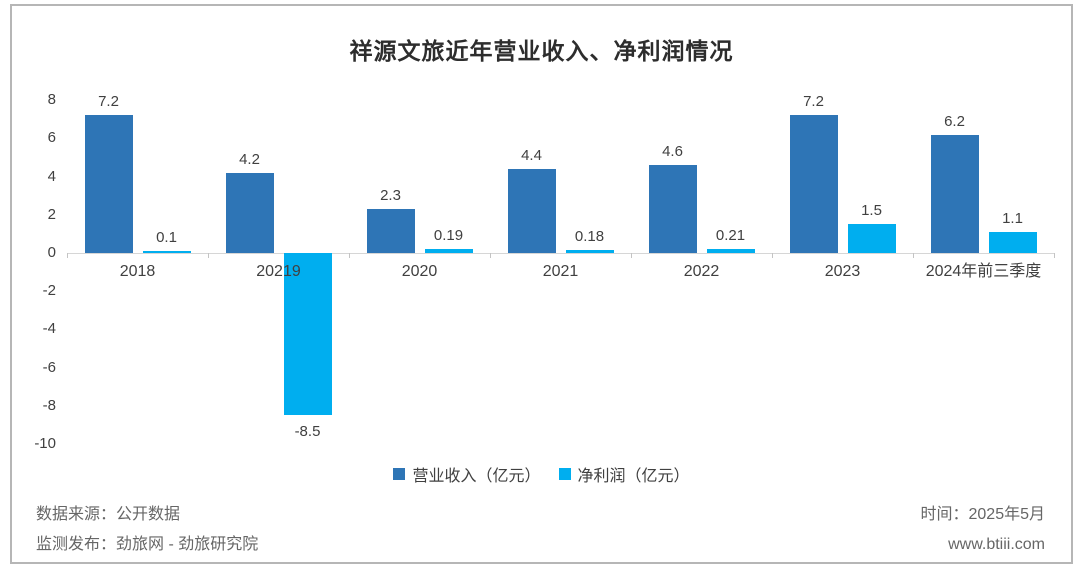 The width and height of the screenshot is (1080, 579). I want to click on bar-net-profit-2020, so click(448, 251).